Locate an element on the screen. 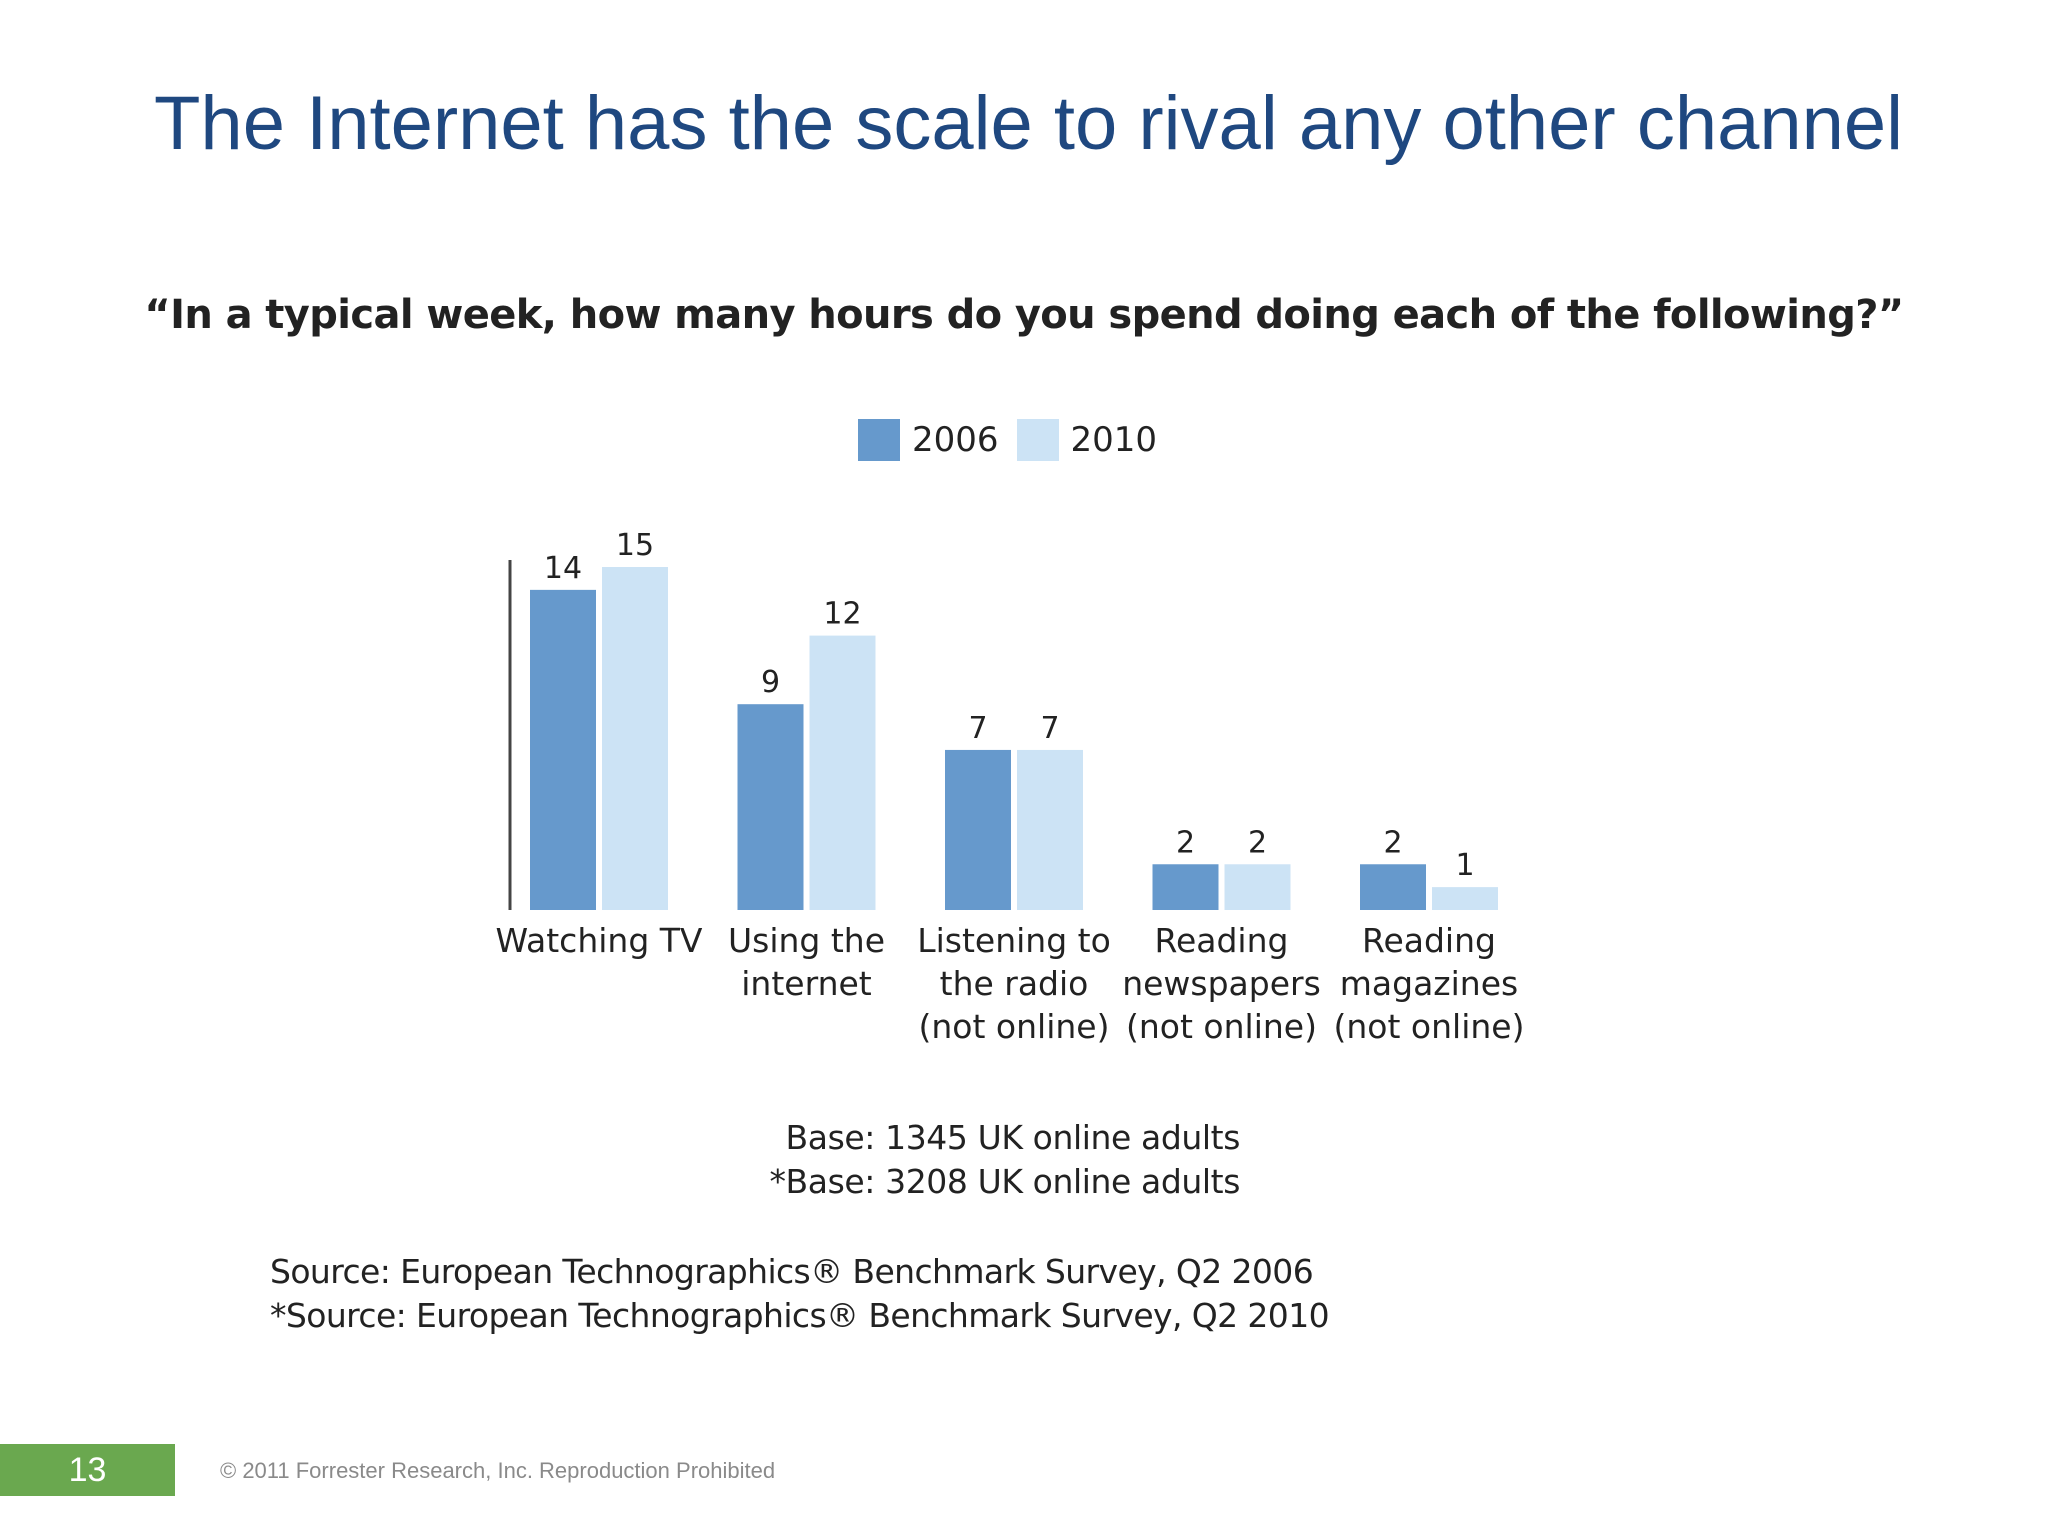 This screenshot has width=2048, height=1536. legend-entry-2006: 2006 is located at coordinates (928, 440).